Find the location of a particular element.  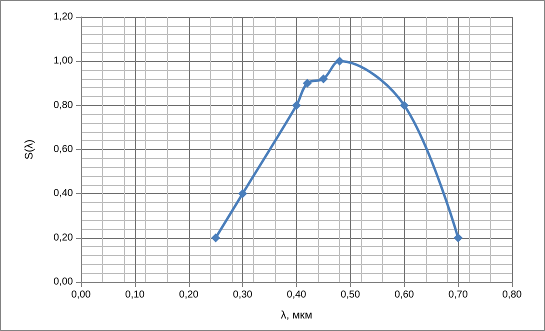

x-tick-label: 0,00 is located at coordinates (81, 295).